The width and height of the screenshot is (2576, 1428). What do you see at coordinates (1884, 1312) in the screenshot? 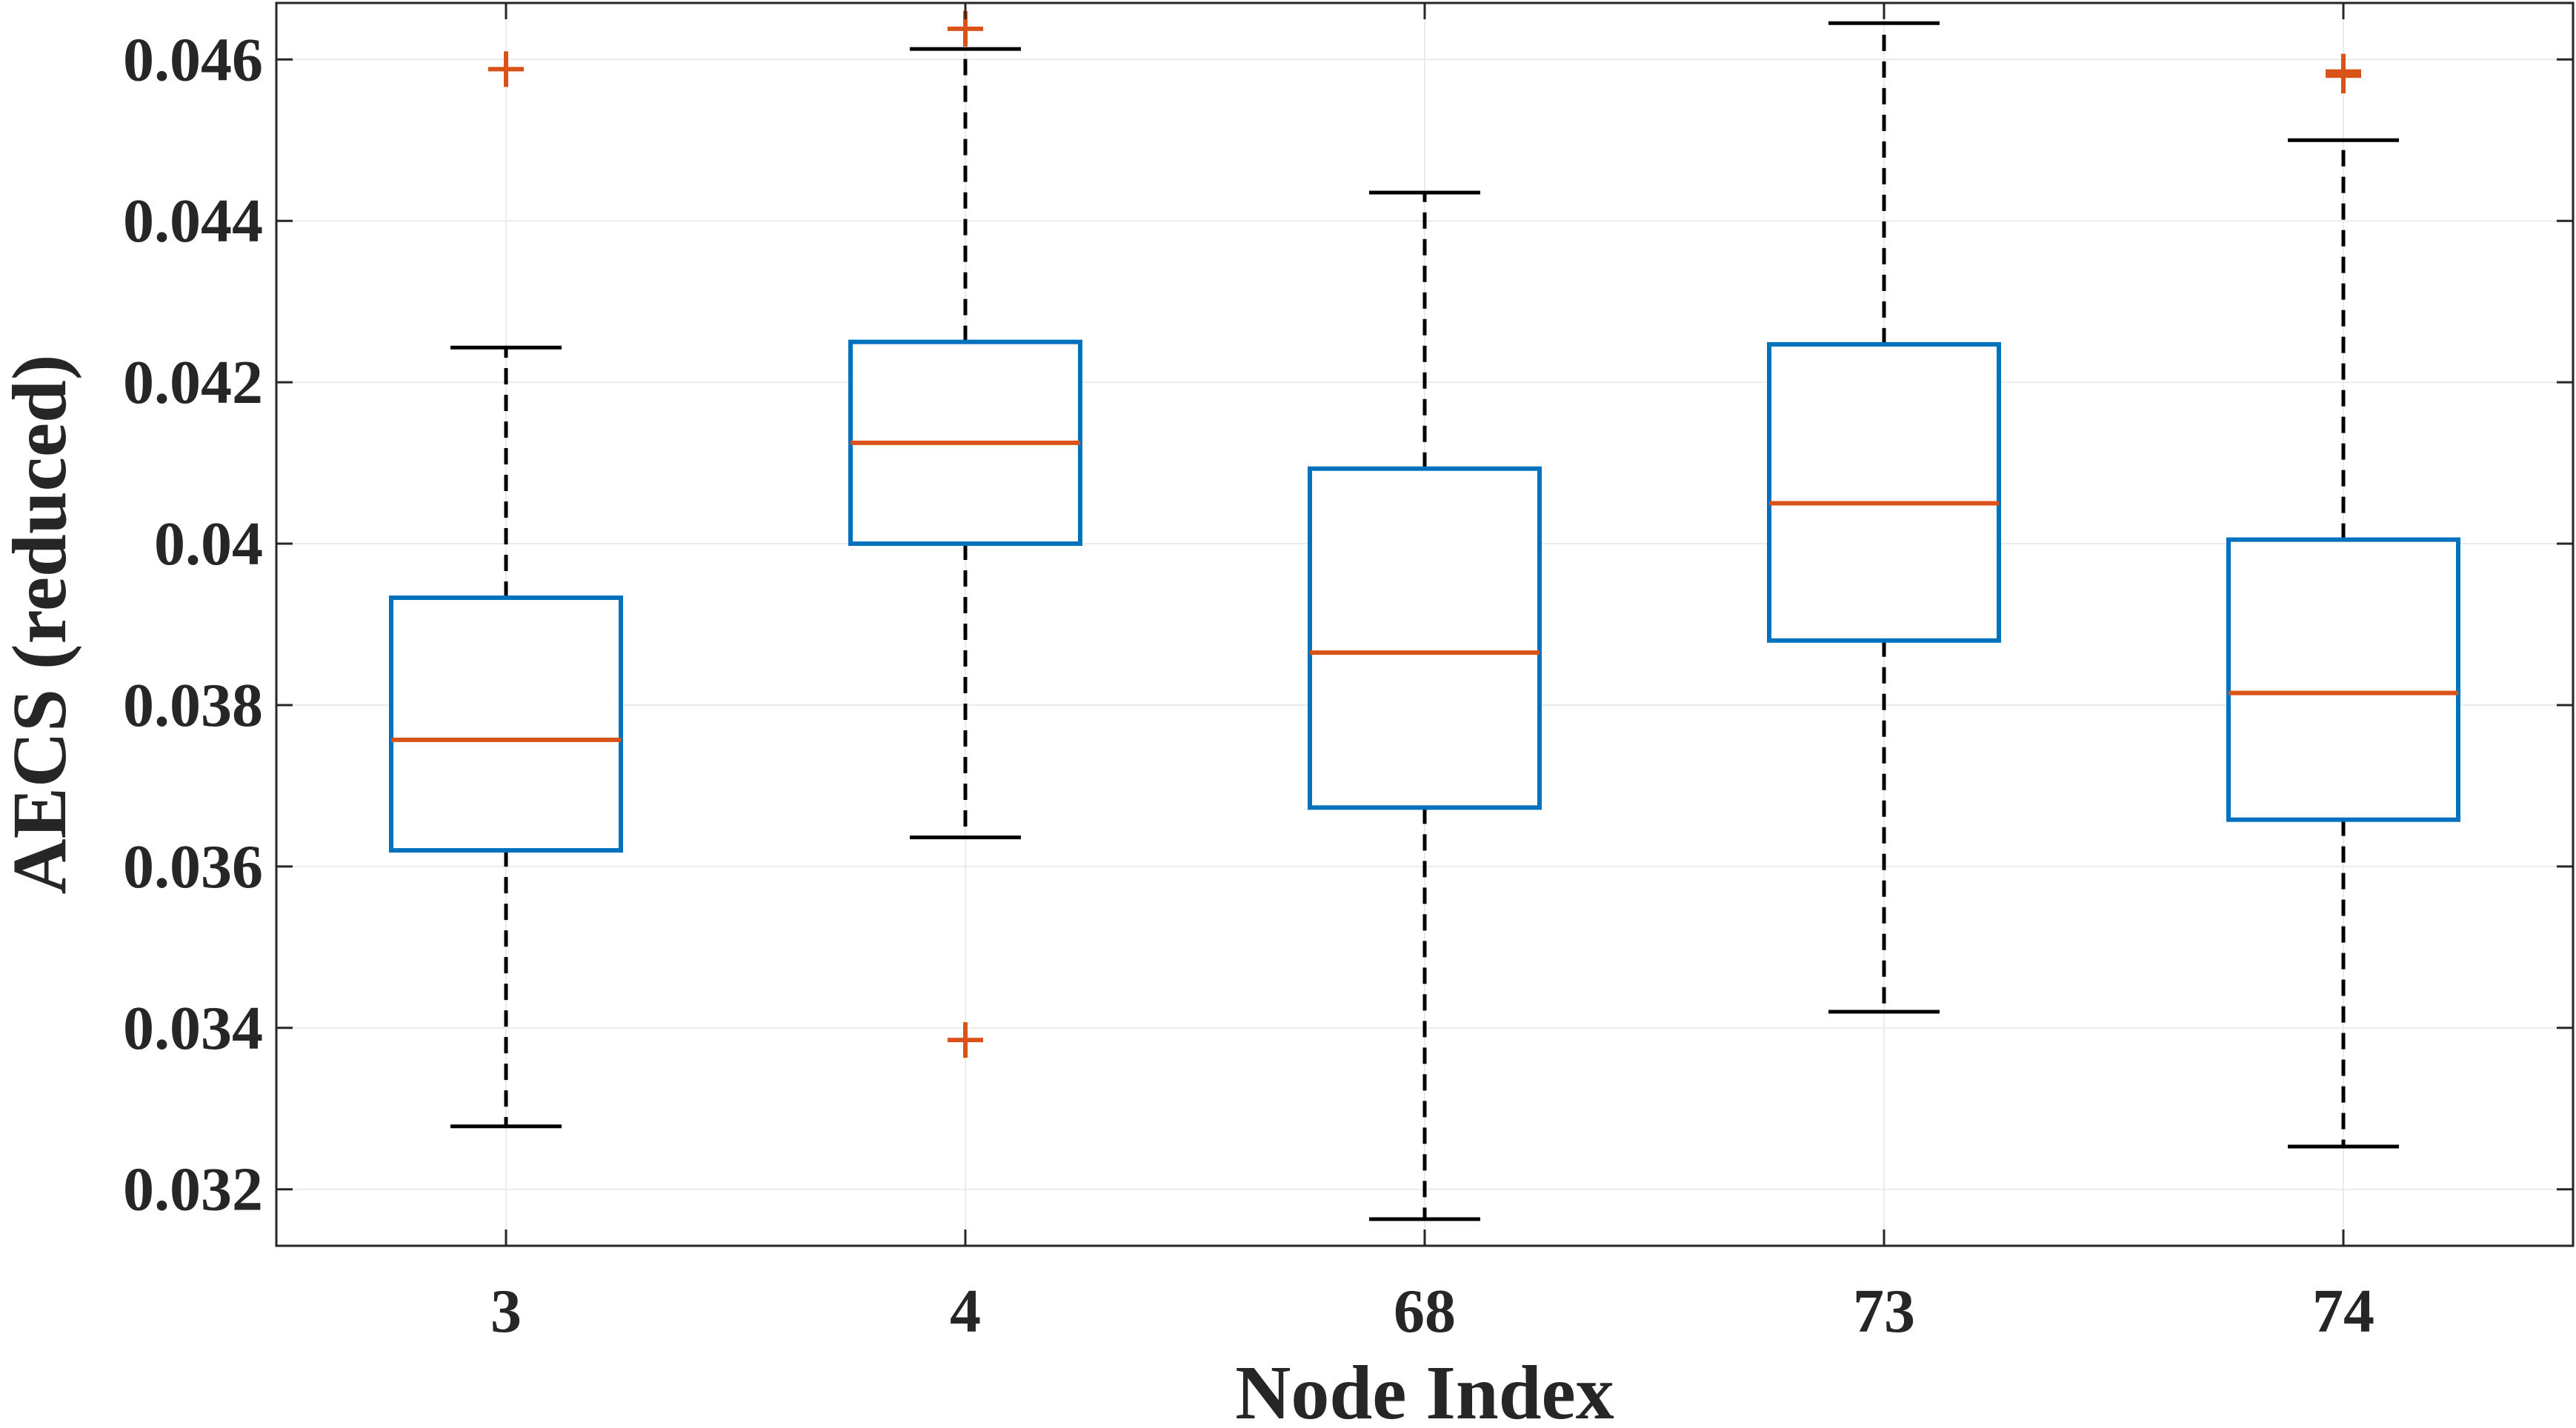
I see `x-tick-label: 73` at bounding box center [1884, 1312].